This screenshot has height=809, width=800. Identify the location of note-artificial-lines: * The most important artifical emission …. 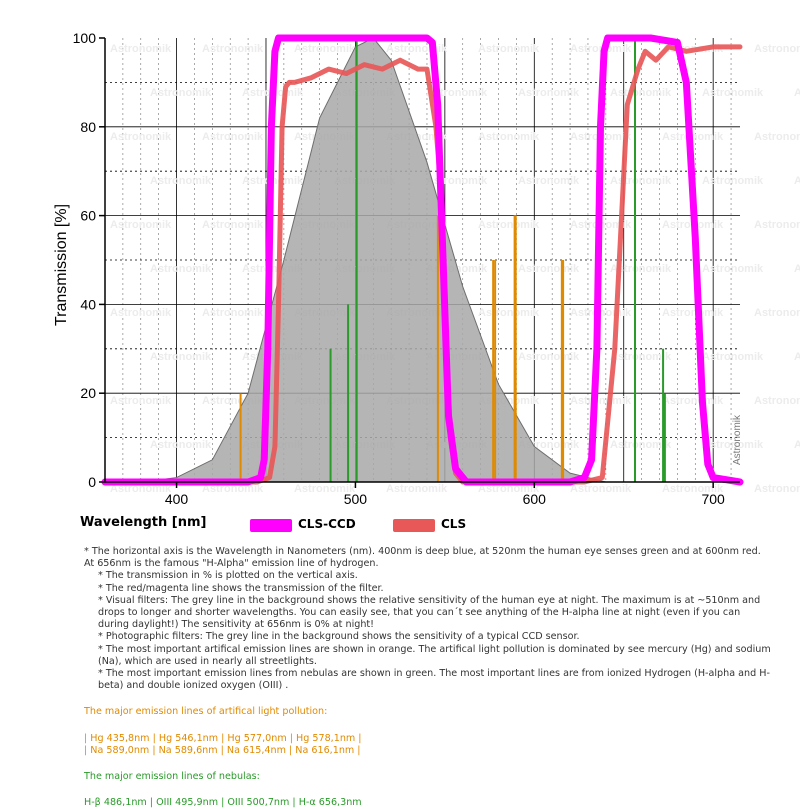
(434, 655).